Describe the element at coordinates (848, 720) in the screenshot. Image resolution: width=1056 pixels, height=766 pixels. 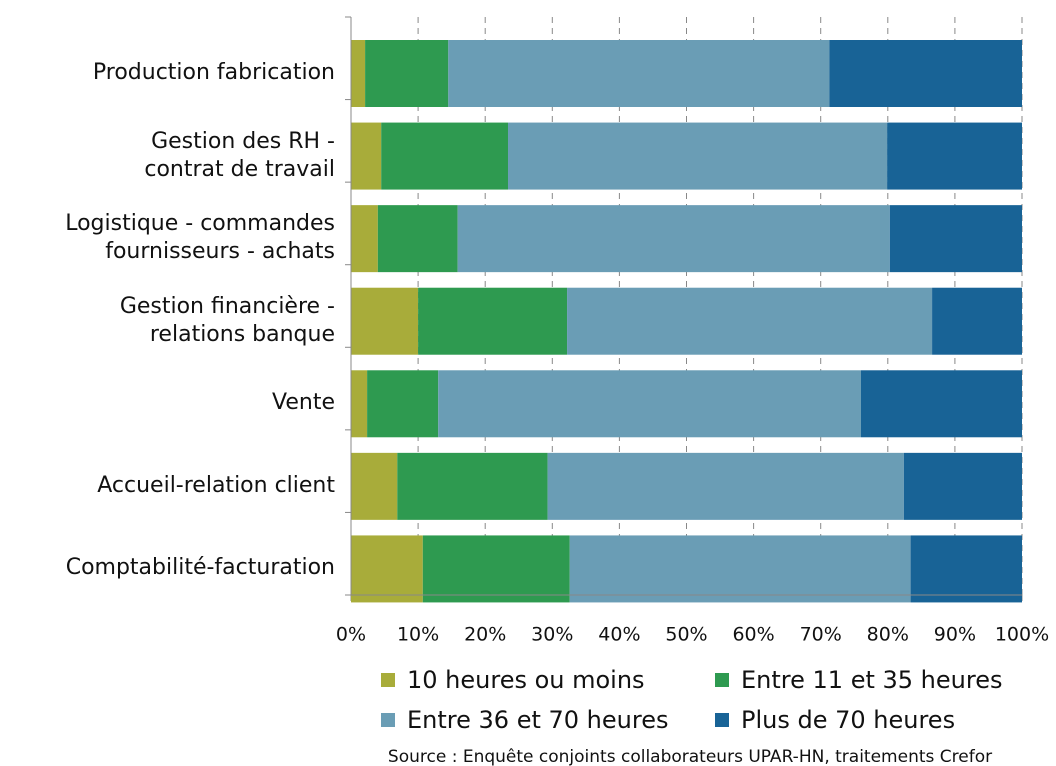
I see `legend-label: Plus de 70 heures` at that location.